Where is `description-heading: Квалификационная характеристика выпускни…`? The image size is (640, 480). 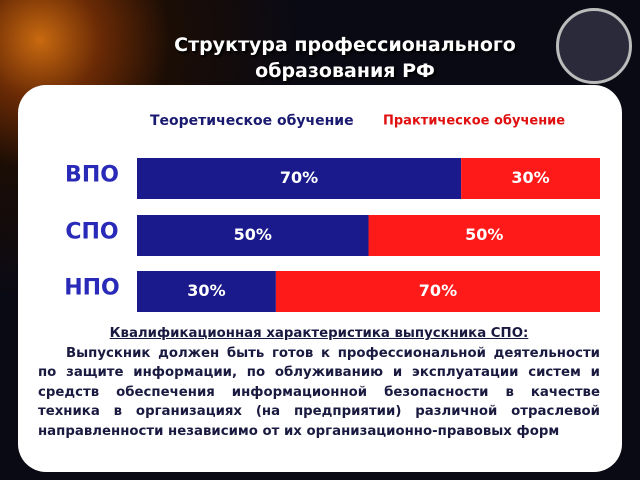 description-heading: Квалификационная характеристика выпускни… is located at coordinates (319, 333).